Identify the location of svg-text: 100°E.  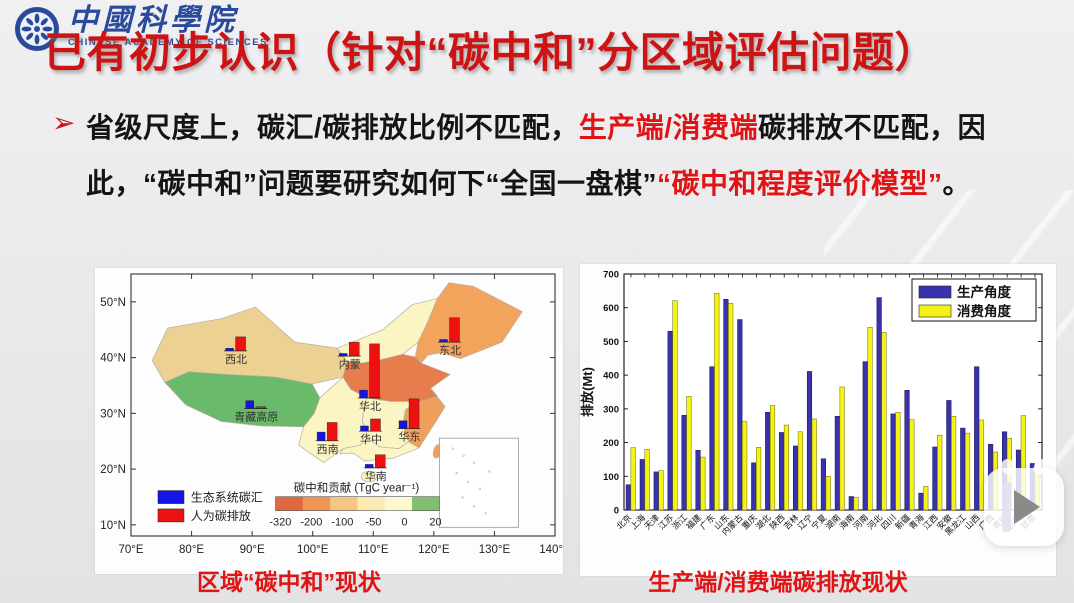
(313, 550).